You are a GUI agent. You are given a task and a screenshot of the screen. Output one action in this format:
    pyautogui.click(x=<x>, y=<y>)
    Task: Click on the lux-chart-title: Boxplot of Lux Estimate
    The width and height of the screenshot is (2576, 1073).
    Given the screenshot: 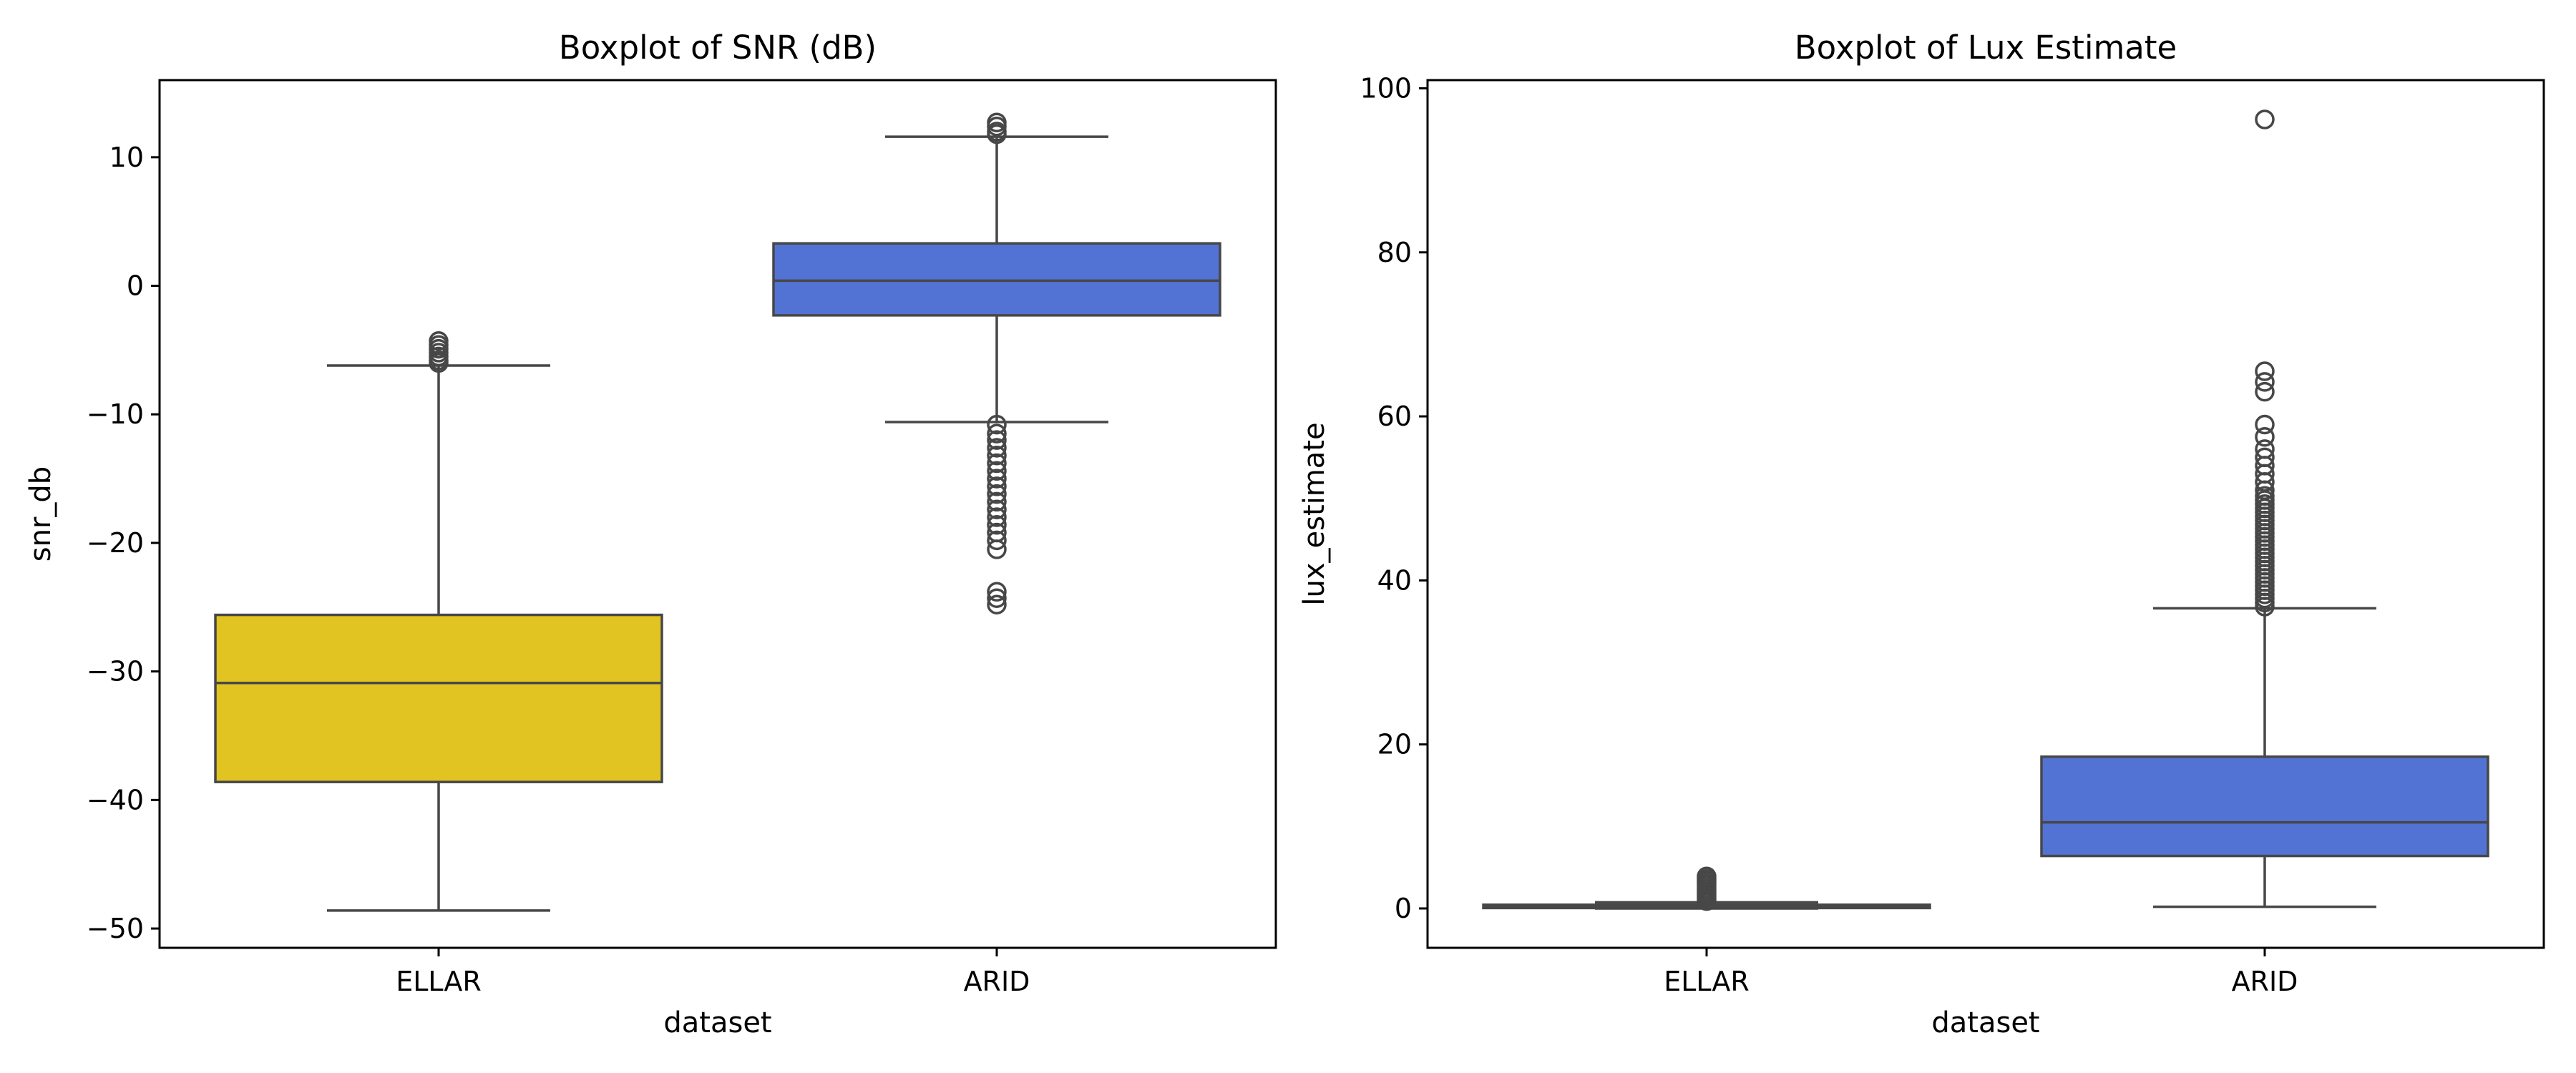 What is the action you would take?
    pyautogui.click(x=1986, y=48)
    